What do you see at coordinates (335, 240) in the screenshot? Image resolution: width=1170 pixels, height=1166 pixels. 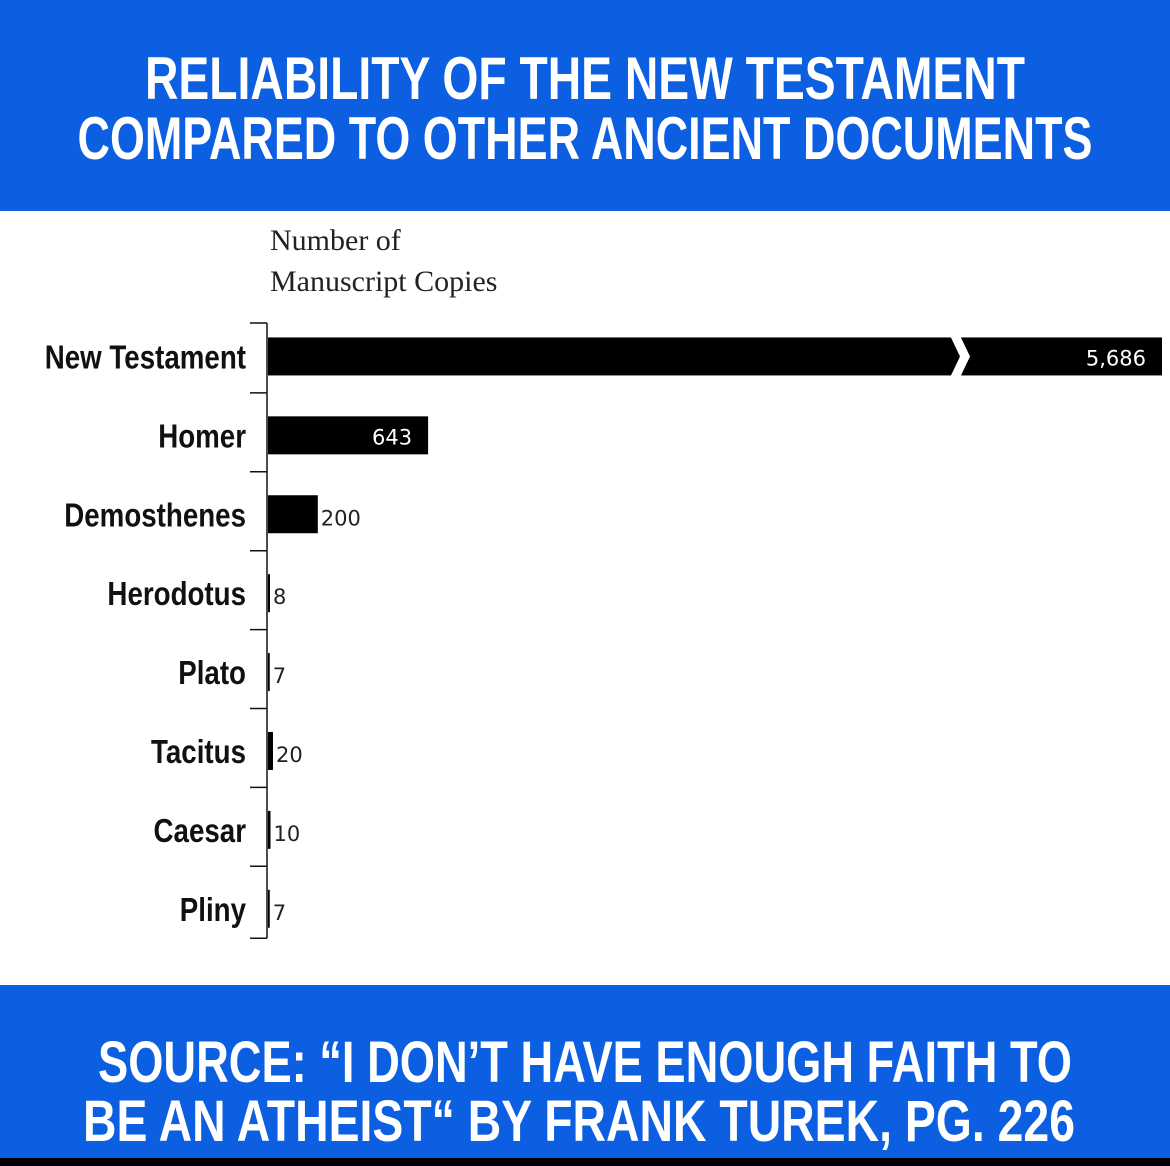 I see `axis-title: Number of` at bounding box center [335, 240].